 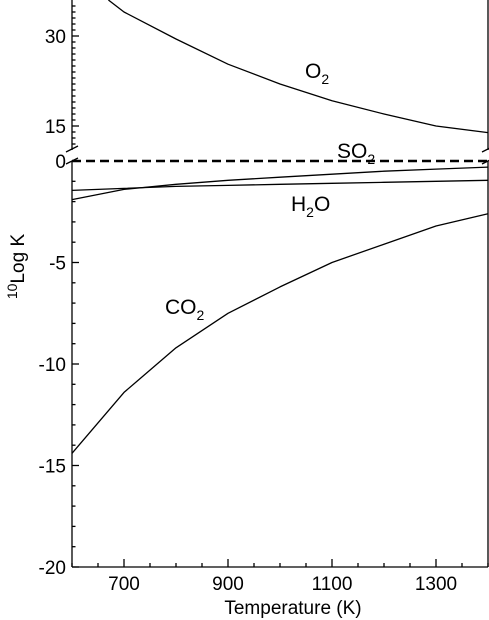 I want to click on x-tick-label: 900, so click(x=228, y=584).